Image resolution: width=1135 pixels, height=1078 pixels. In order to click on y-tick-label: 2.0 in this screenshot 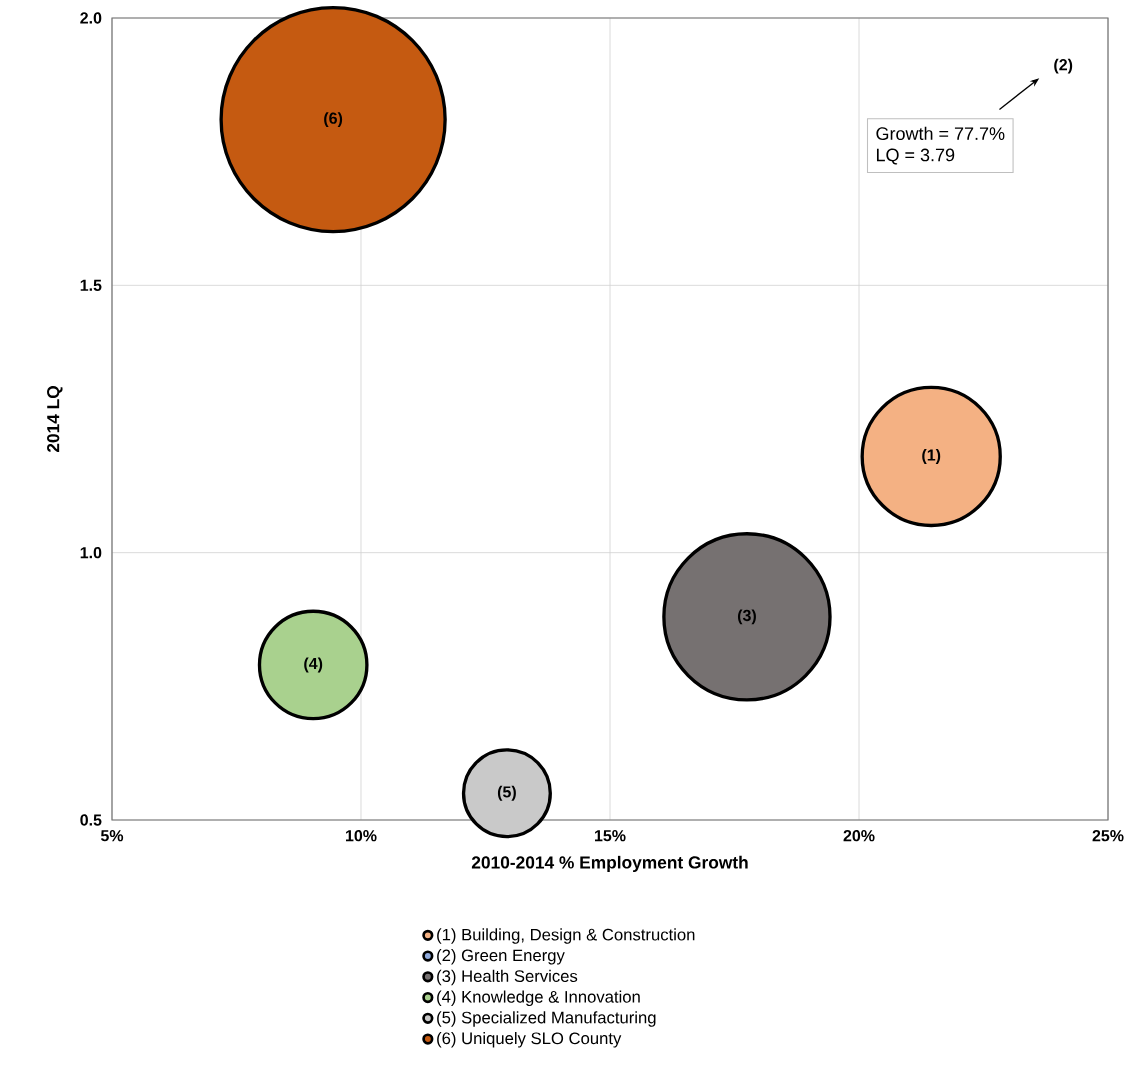, I will do `click(91, 18)`.